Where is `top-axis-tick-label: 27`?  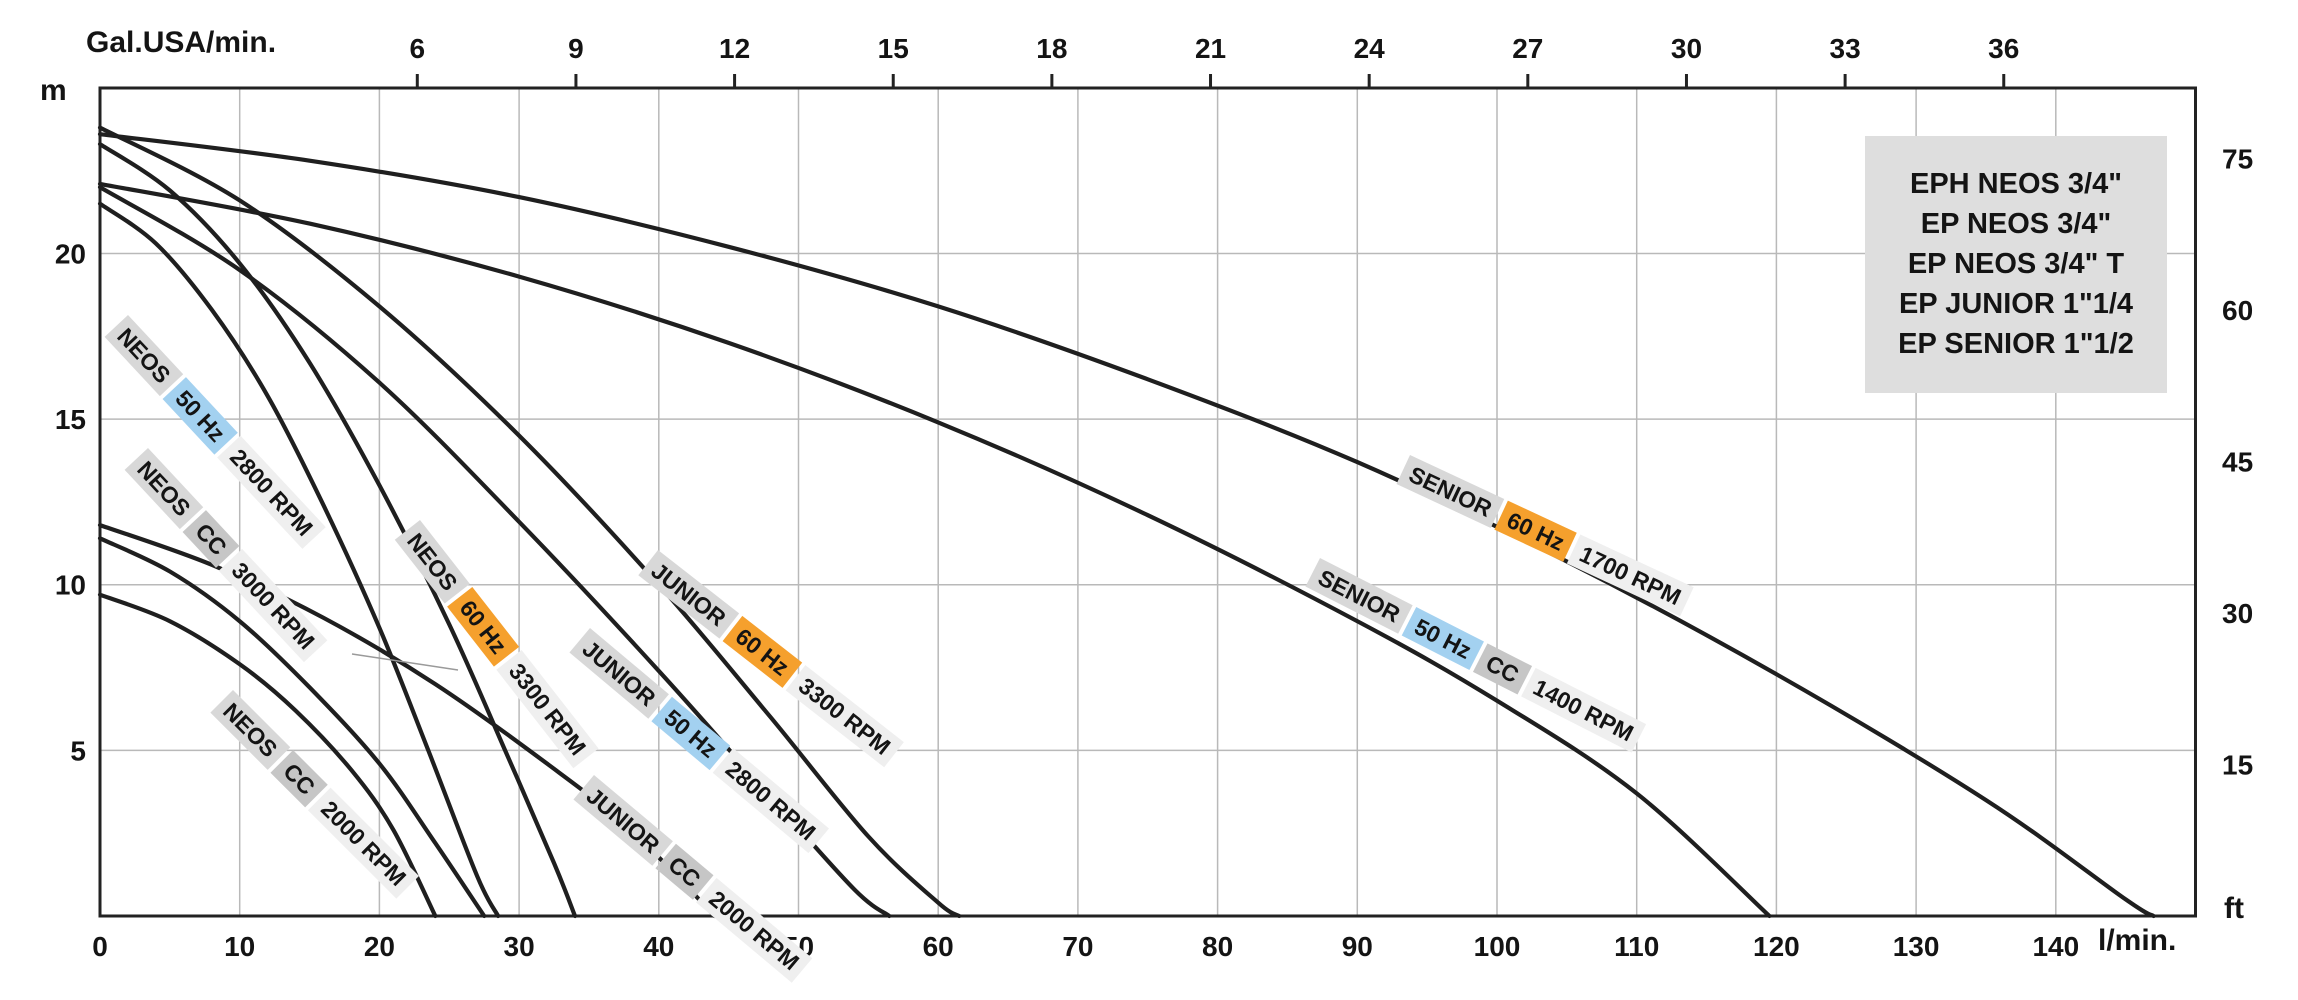 top-axis-tick-label: 27 is located at coordinates (1527, 48).